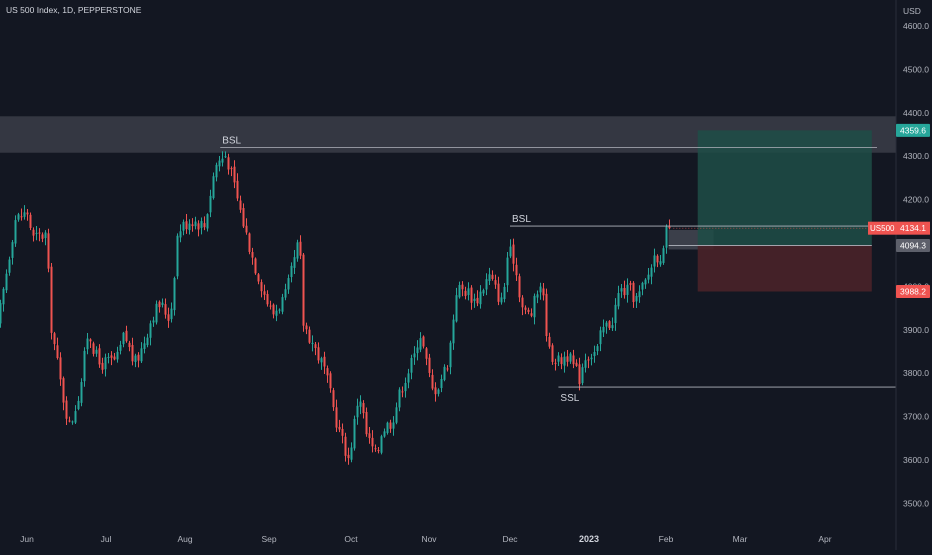  What do you see at coordinates (770, 211) in the screenshot?
I see `position-layer` at bounding box center [770, 211].